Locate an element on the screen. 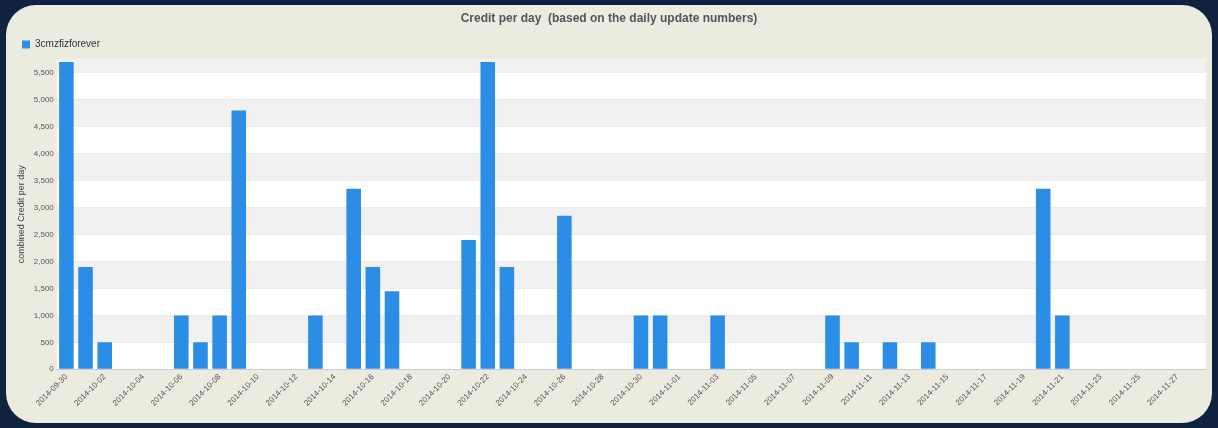 The width and height of the screenshot is (1218, 428). y-tick-label: 0 is located at coordinates (52, 369).